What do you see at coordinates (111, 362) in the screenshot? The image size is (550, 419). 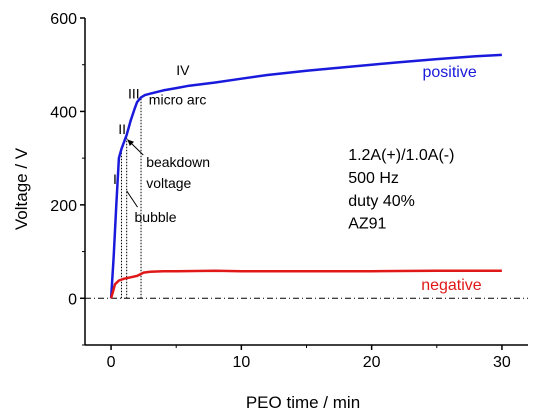 I see `x-tick-label-0: 0` at bounding box center [111, 362].